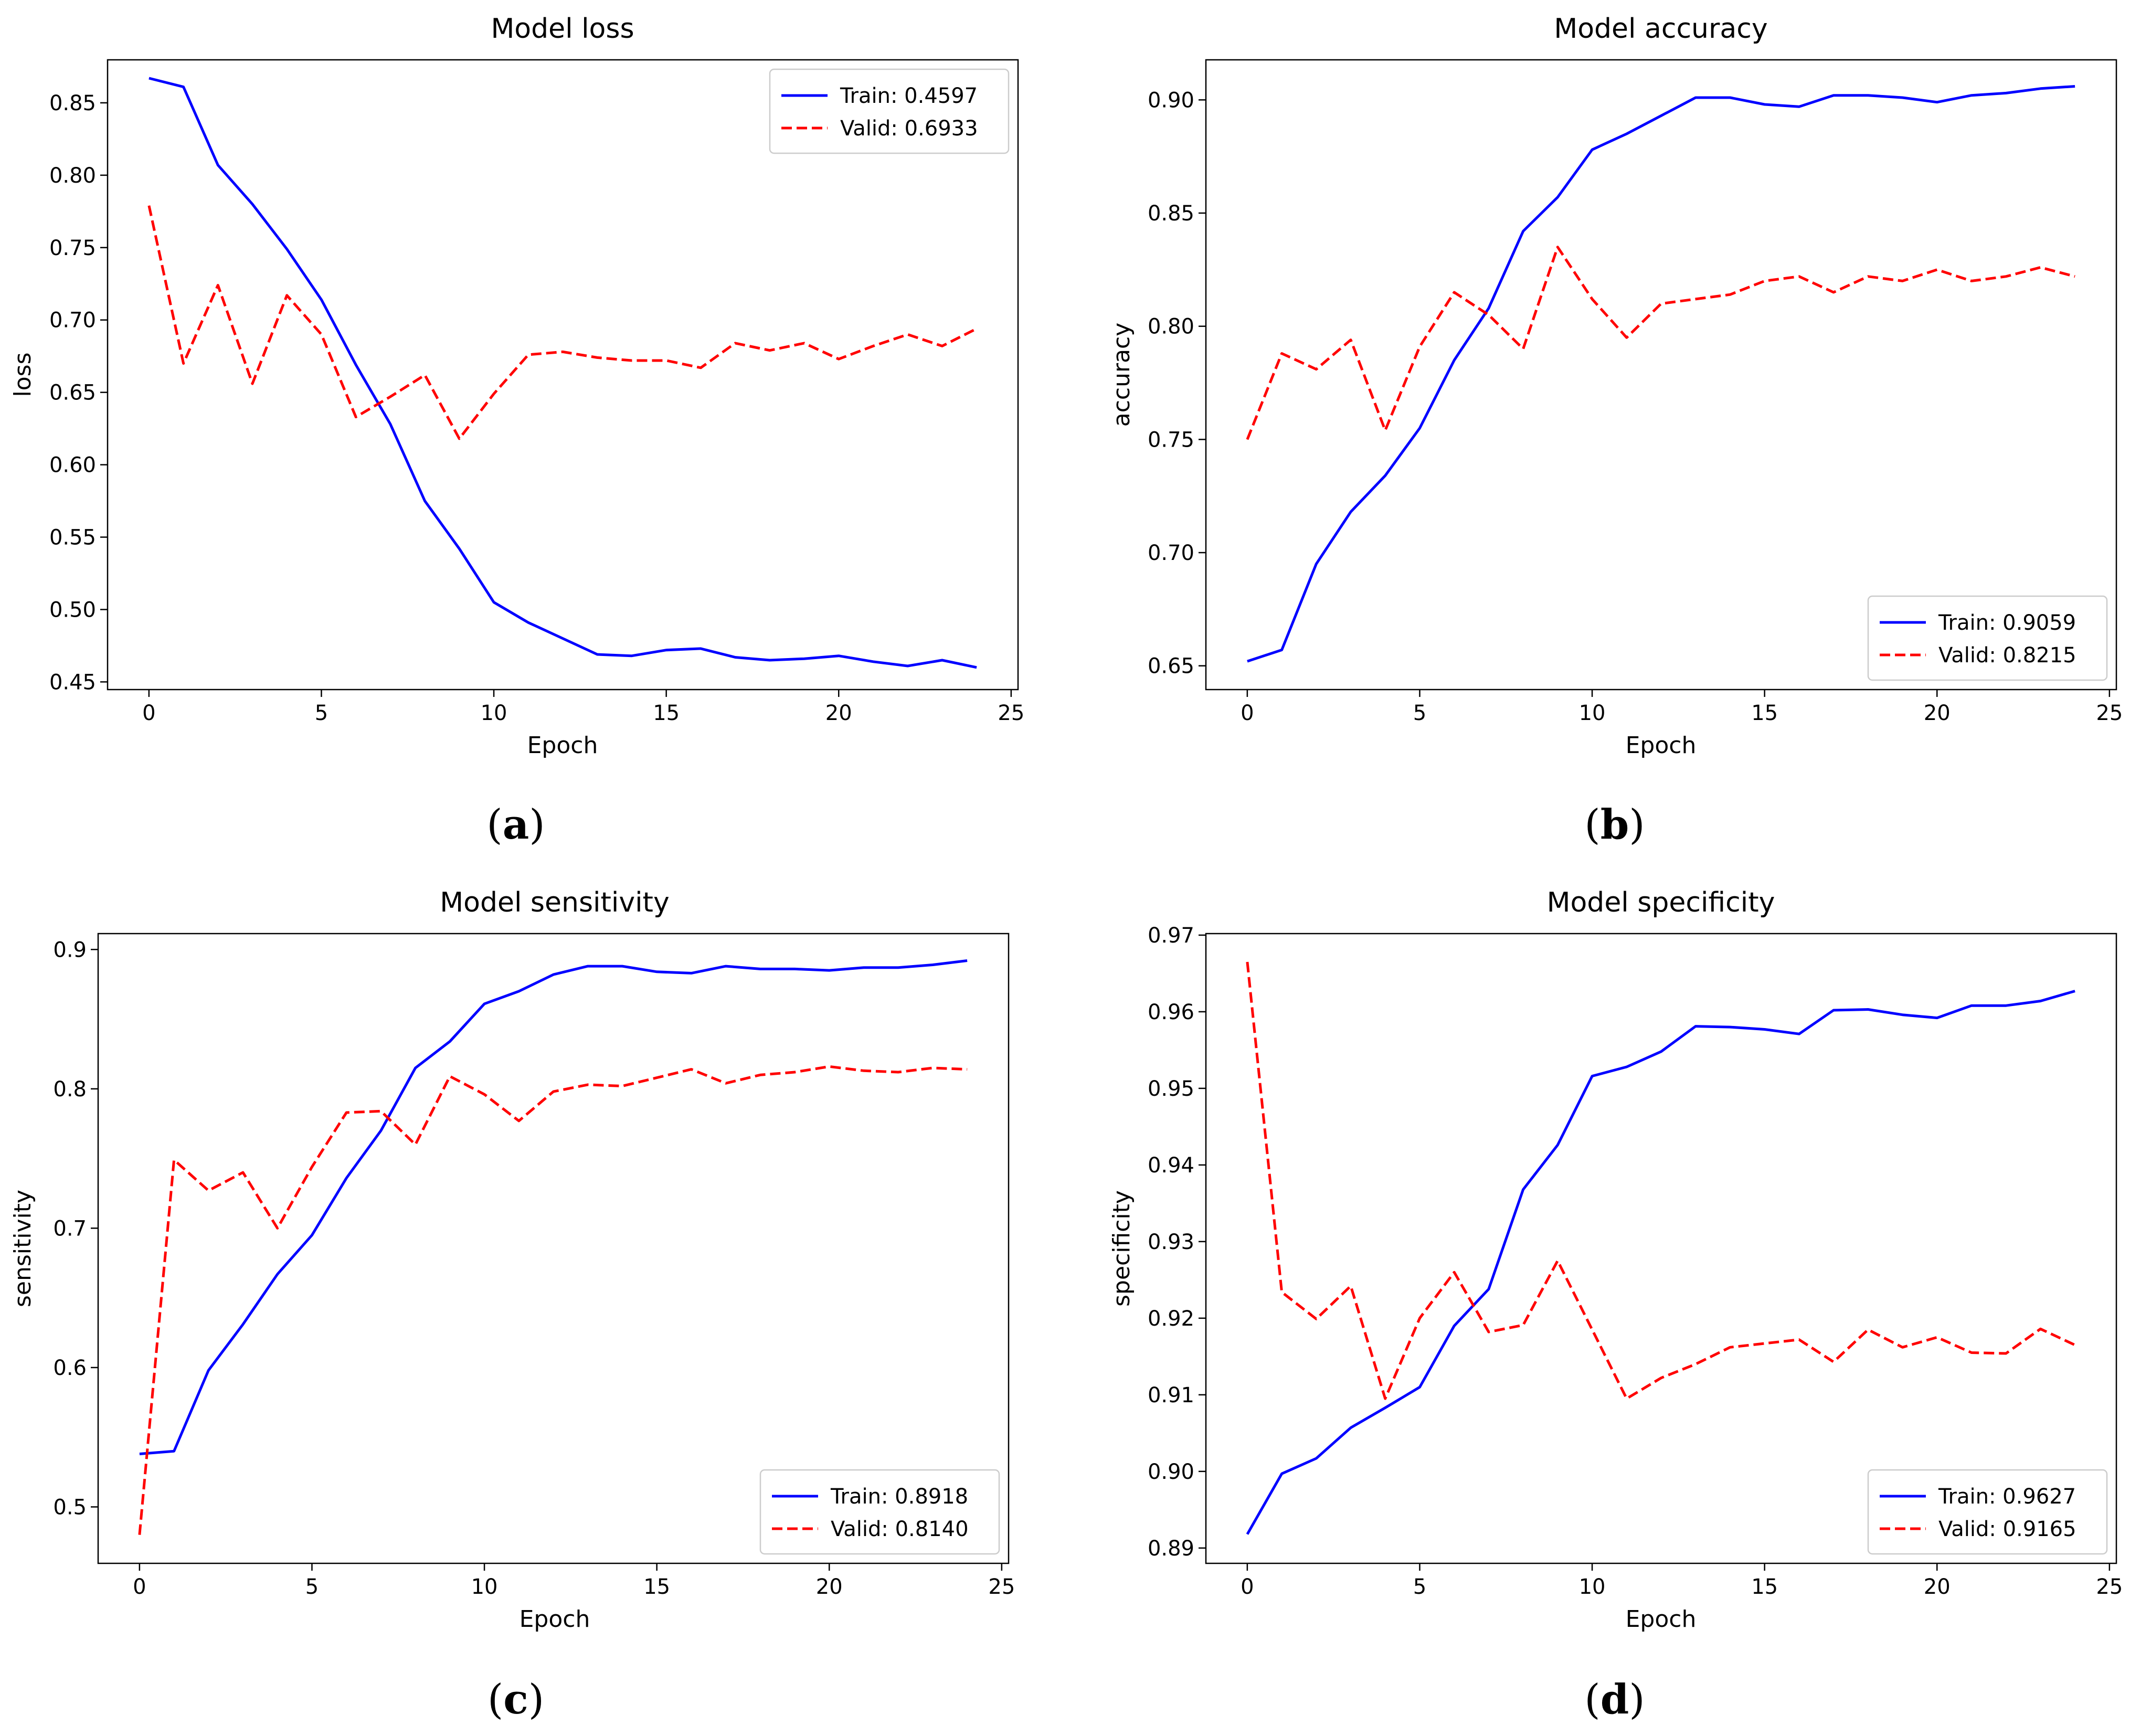  Describe the element at coordinates (1171, 1319) in the screenshot. I see `y-tick-label-d-3: 0.92` at that location.